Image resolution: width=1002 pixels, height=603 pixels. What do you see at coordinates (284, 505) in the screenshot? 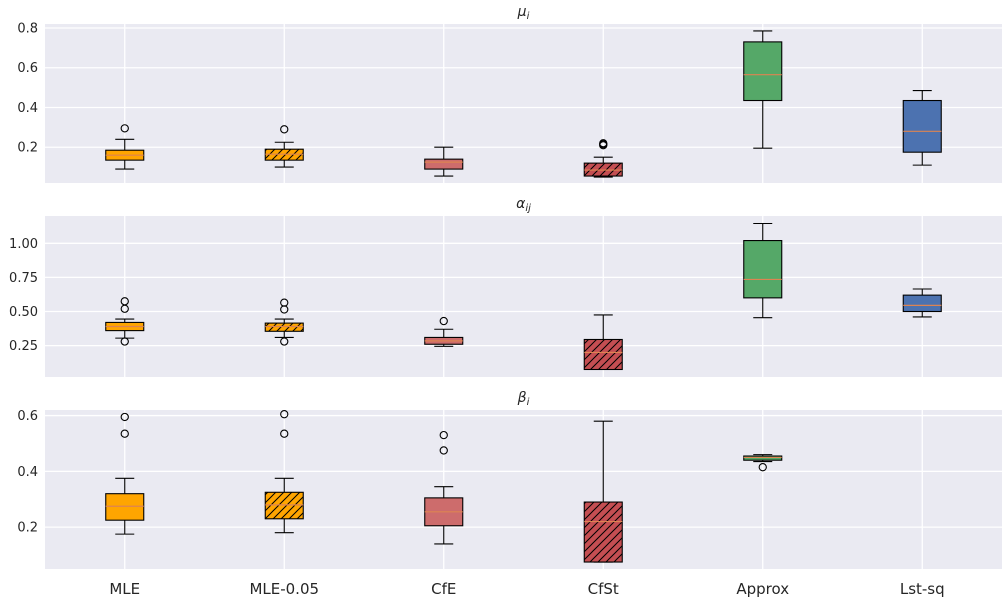
I see `box-beta-mle-0-05-hatch` at bounding box center [284, 505].